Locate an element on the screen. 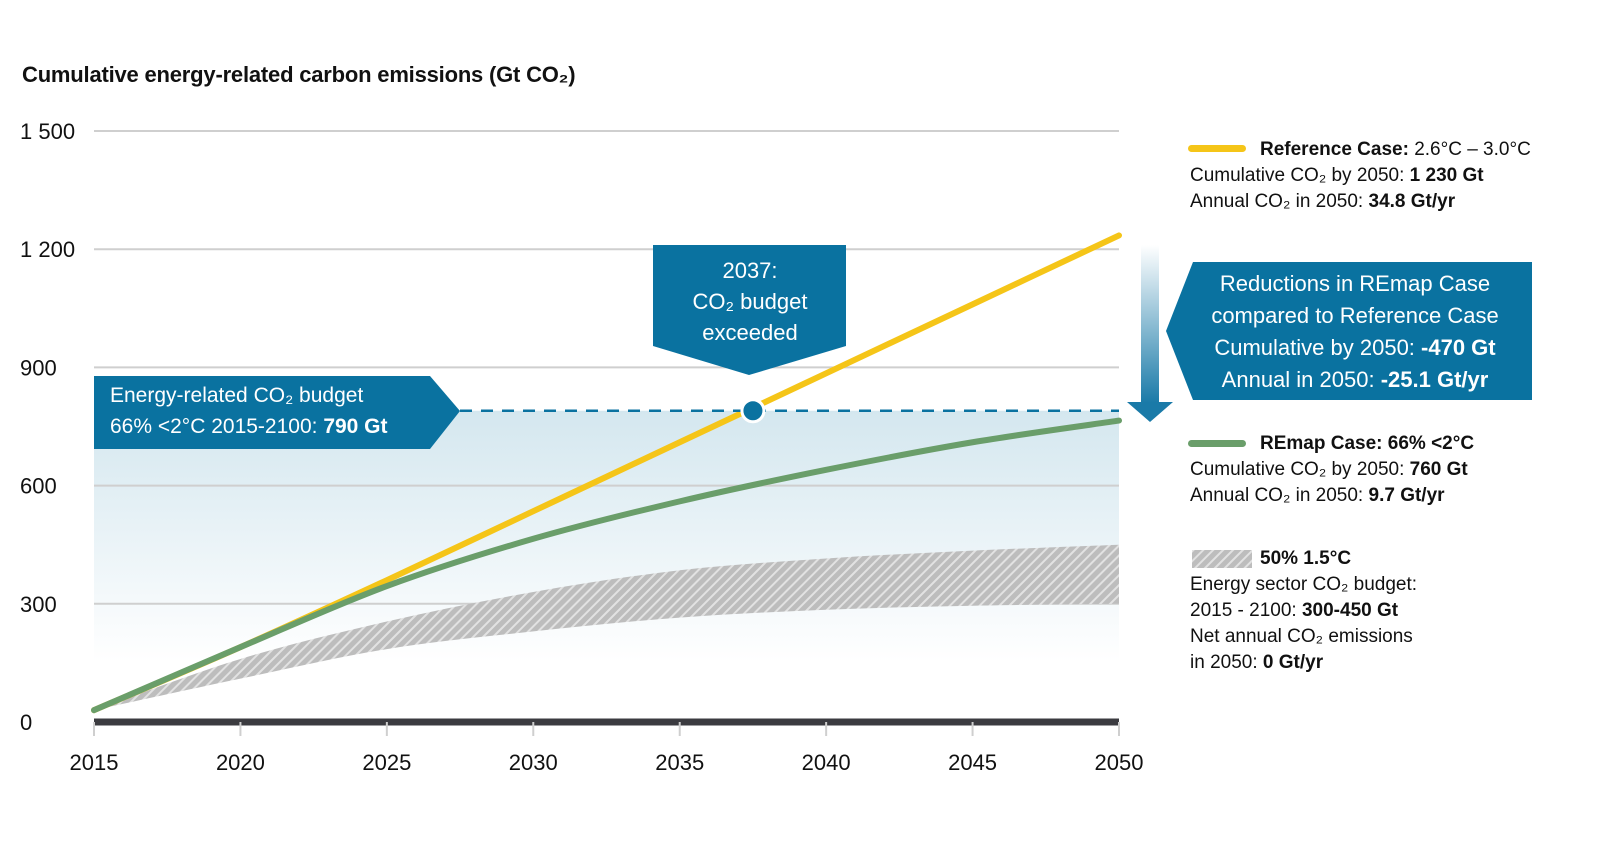 Image resolution: width=1602 pixels, height=865 pixels. legend-remap-title: REmap Case: 66% <2°C is located at coordinates (1332, 444).